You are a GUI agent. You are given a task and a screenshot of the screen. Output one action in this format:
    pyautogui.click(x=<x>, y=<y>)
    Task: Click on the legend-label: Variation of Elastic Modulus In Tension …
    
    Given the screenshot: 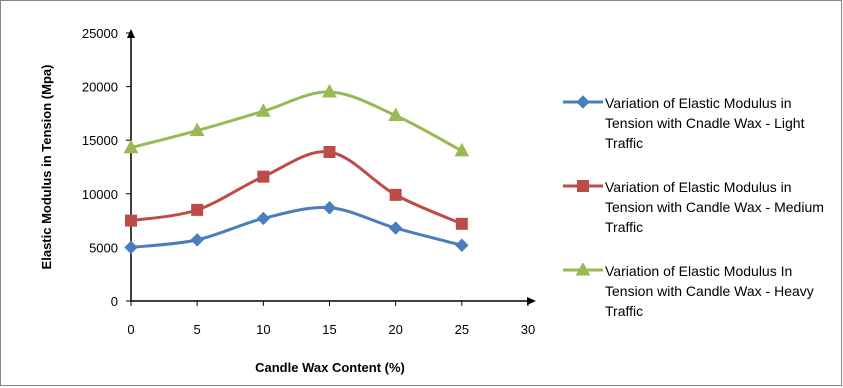 What is the action you would take?
    pyautogui.click(x=709, y=291)
    